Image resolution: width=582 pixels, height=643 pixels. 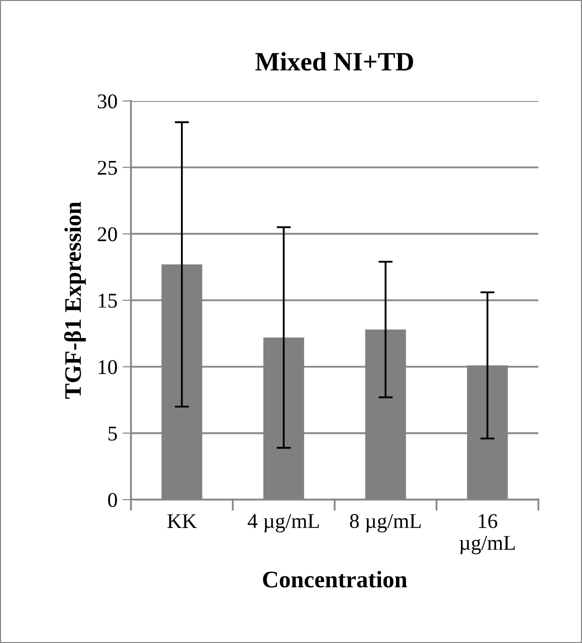 What do you see at coordinates (107, 301) in the screenshot?
I see `y-tick-label: 15` at bounding box center [107, 301].